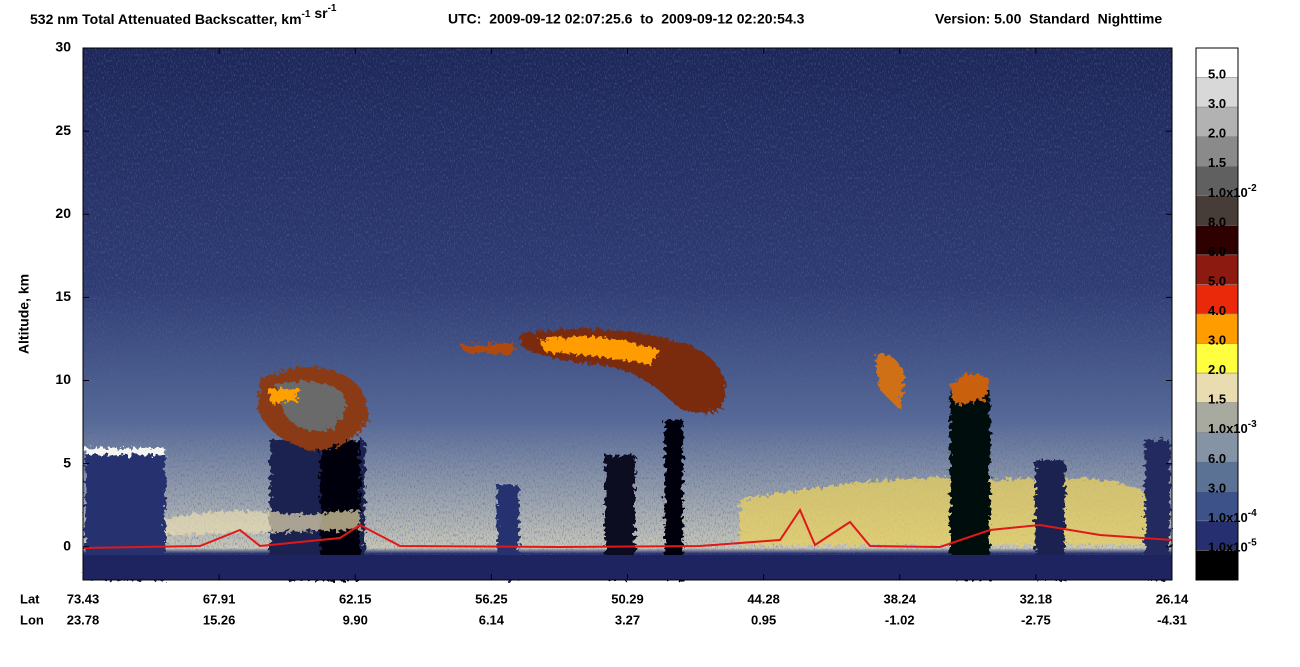 This screenshot has width=1300, height=667. I want to click on text: 8.0, so click(1217, 222).